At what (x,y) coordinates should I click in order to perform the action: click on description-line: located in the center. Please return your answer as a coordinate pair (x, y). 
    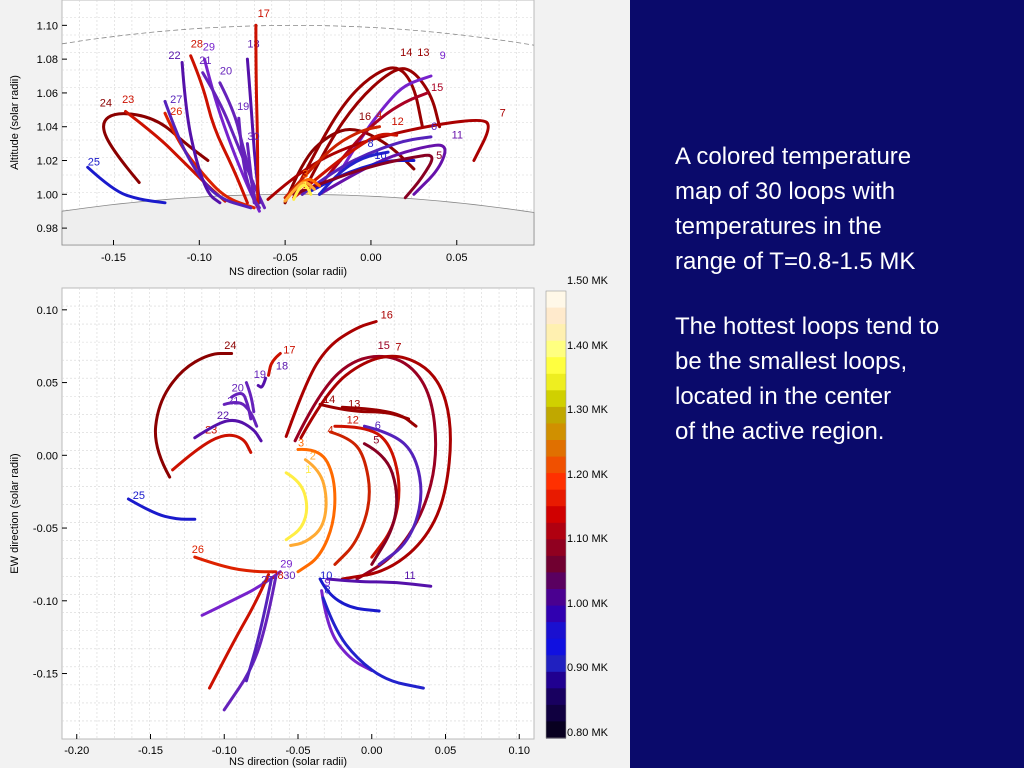
    Looking at the image, I should click on (783, 396).